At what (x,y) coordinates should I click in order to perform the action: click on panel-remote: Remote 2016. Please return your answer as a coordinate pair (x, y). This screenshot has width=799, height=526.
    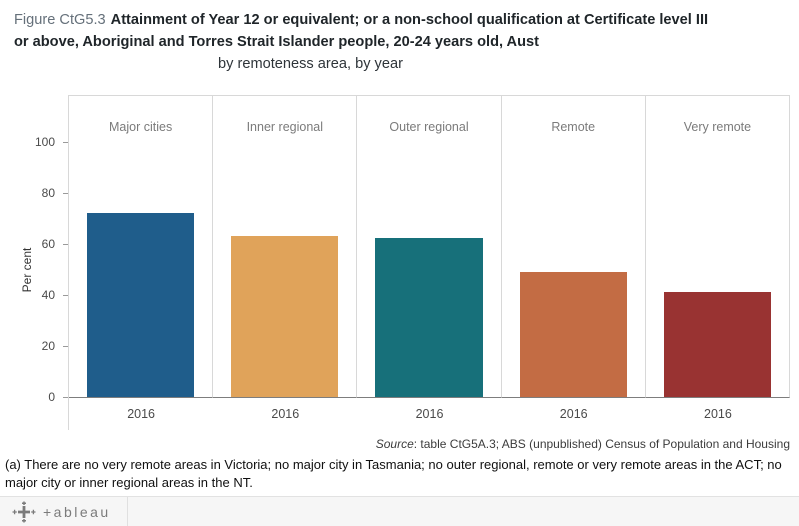
    Looking at the image, I should click on (573, 263).